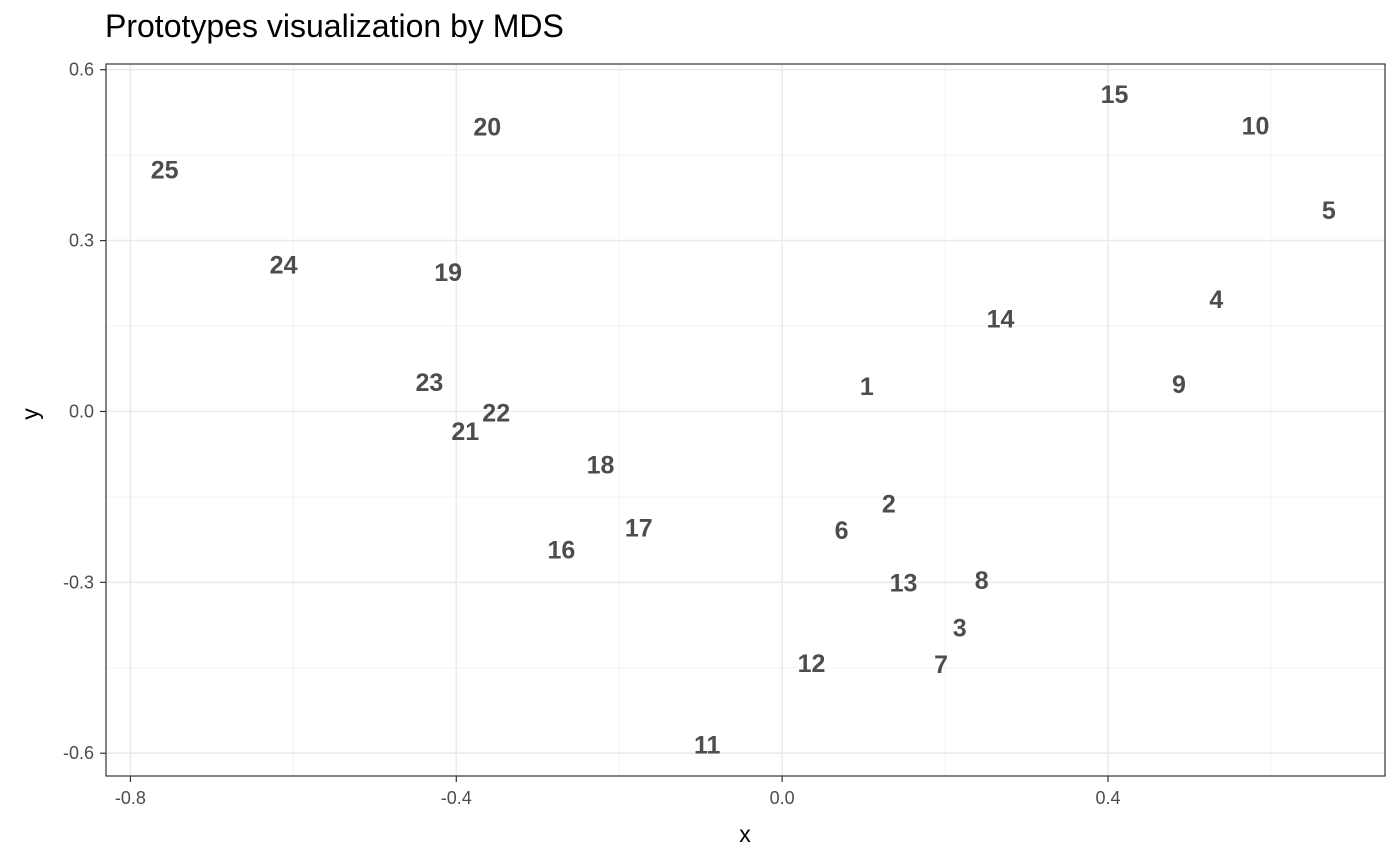  I want to click on point-label-8: 8, so click(982, 581).